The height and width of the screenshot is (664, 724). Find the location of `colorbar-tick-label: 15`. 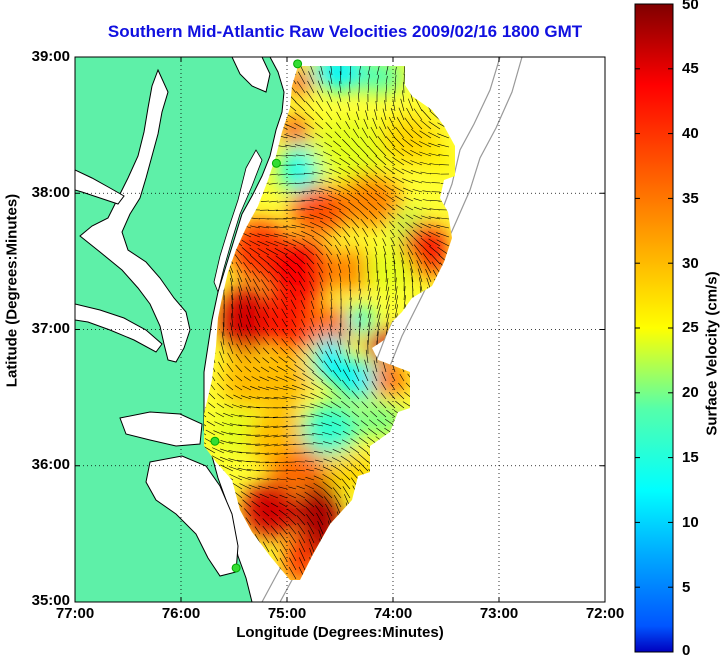

colorbar-tick-label: 15 is located at coordinates (690, 457).